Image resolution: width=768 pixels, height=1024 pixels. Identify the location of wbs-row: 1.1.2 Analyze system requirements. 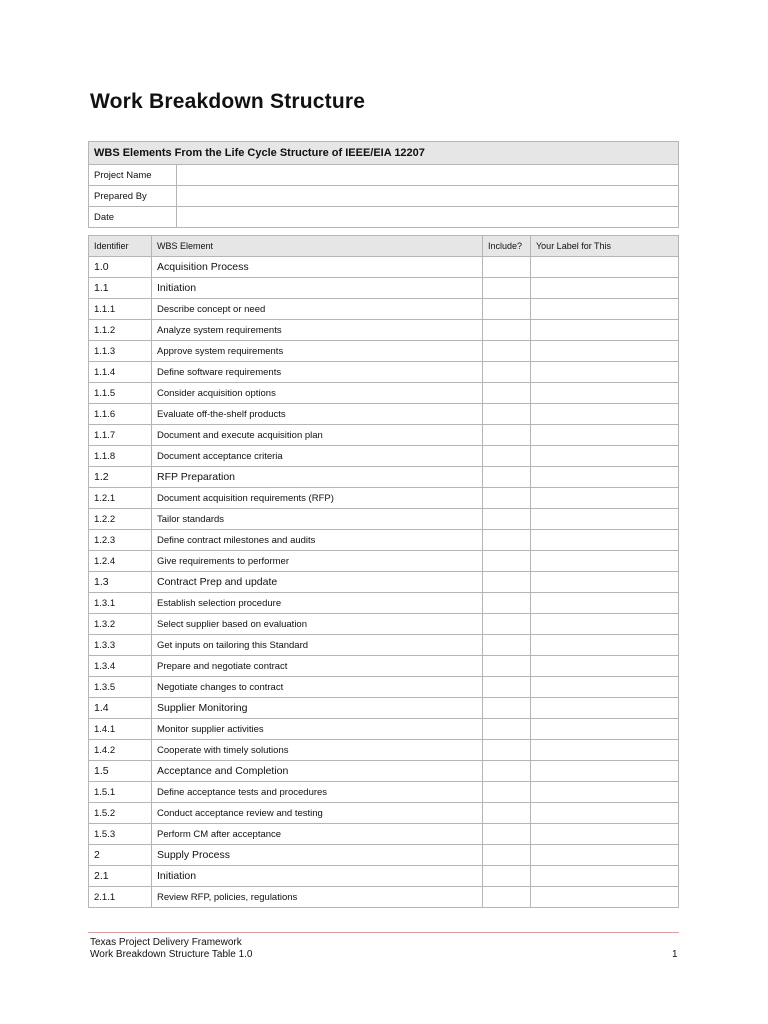
(383, 330).